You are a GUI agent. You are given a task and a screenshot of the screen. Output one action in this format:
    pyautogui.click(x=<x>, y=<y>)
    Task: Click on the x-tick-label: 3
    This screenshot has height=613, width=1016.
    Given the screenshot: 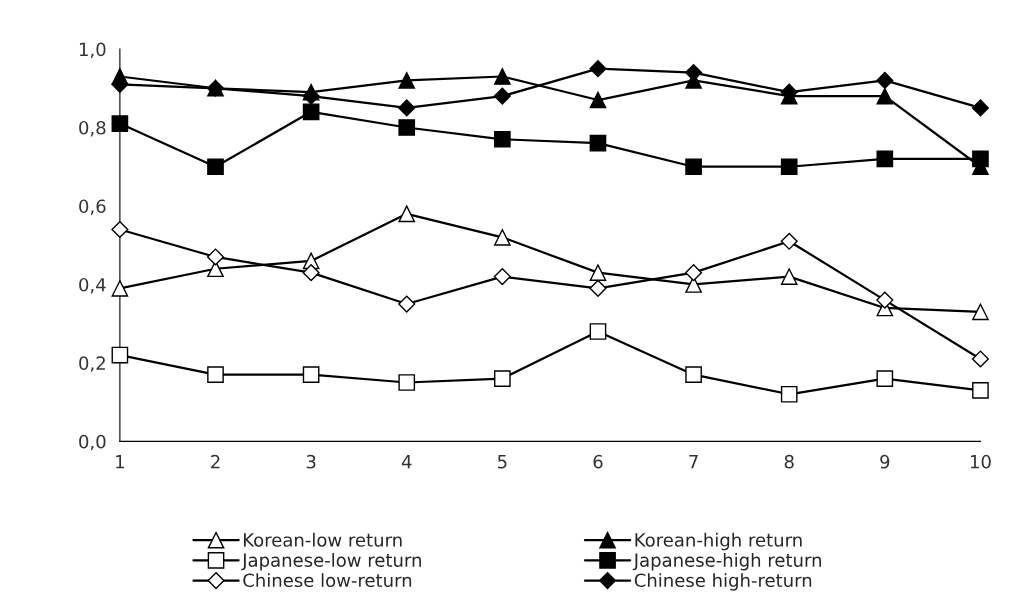 What is the action you would take?
    pyautogui.click(x=311, y=461)
    